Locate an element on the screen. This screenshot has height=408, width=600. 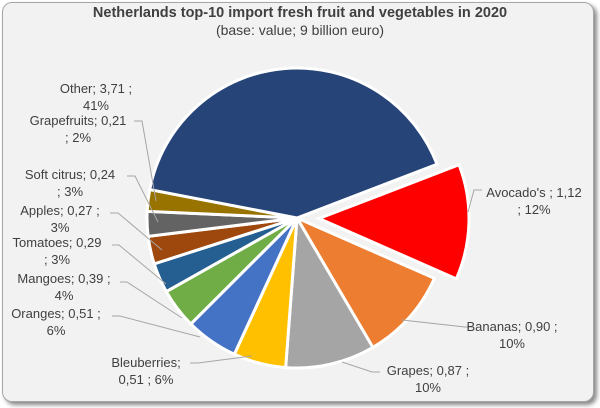
leader-line-avocado is located at coordinates (474, 201).